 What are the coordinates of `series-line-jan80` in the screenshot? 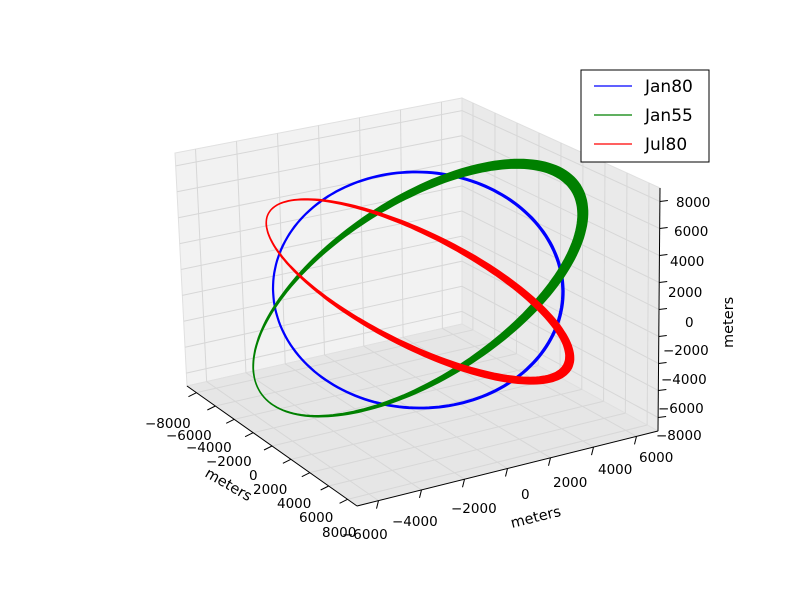 It's located at (418, 290).